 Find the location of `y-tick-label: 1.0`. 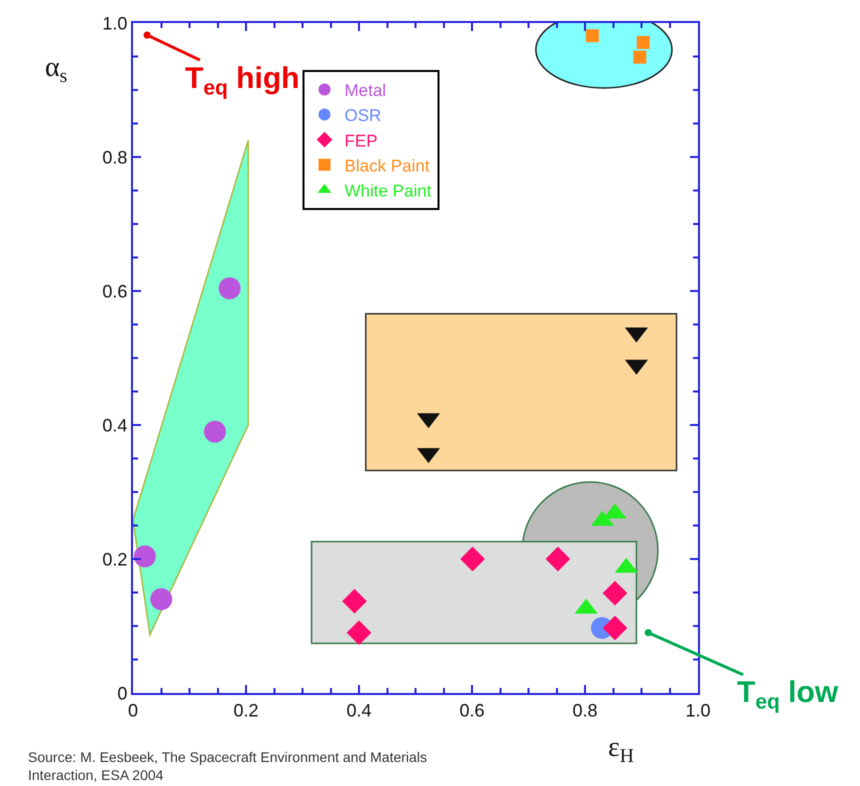

y-tick-label: 1.0 is located at coordinates (115, 23).